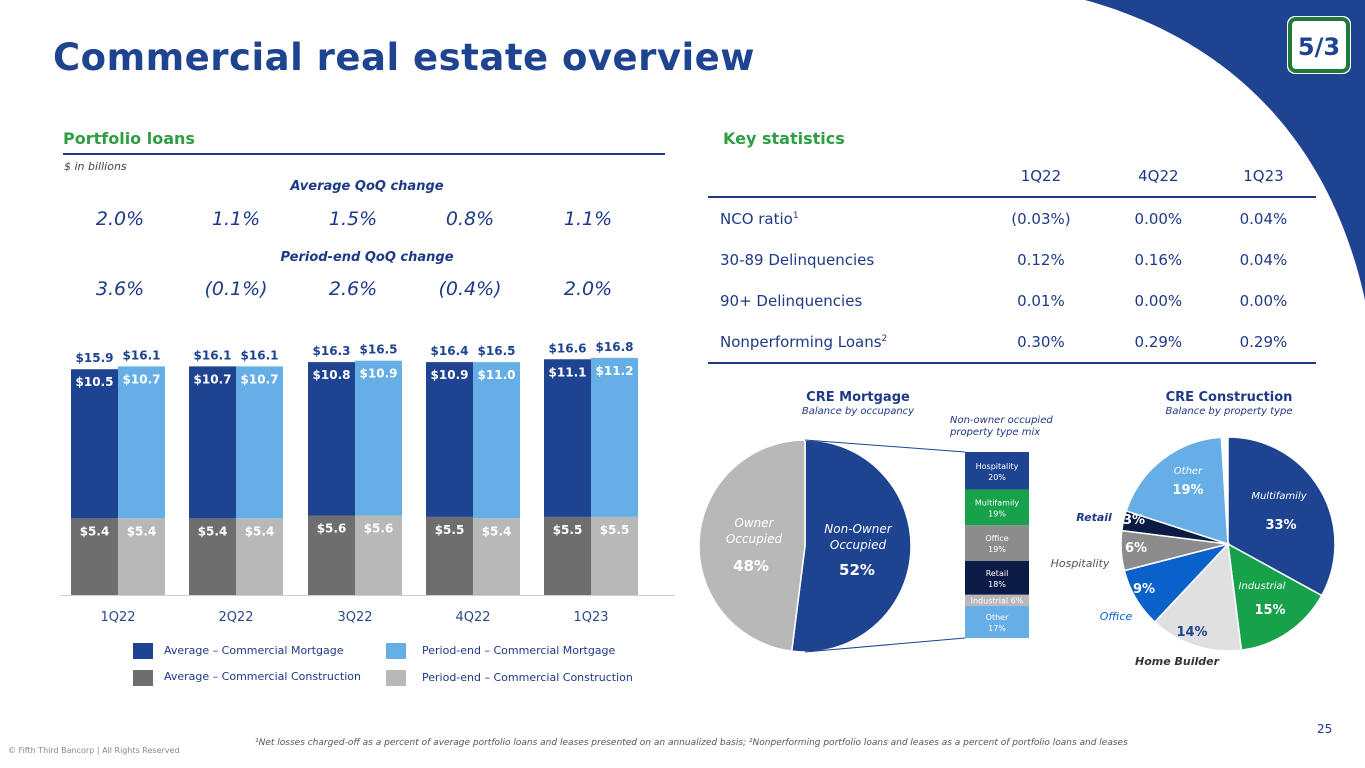 This screenshot has height=768, width=1365. What do you see at coordinates (997, 513) in the screenshot?
I see `breakdown-value: 19%` at bounding box center [997, 513].